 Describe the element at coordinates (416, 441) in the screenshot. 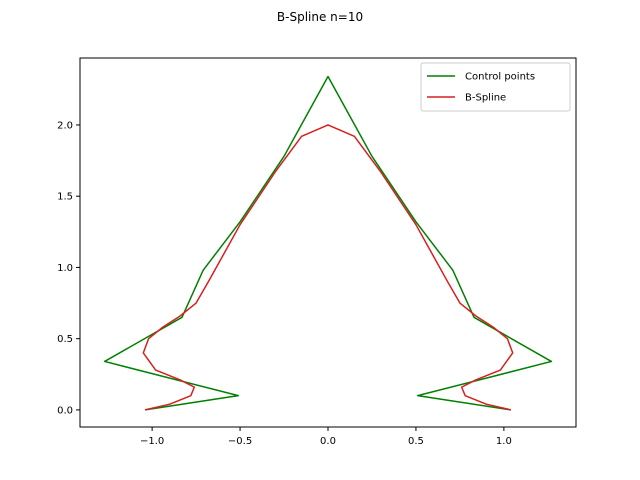

I see `x-tick-label: 0.5` at that location.